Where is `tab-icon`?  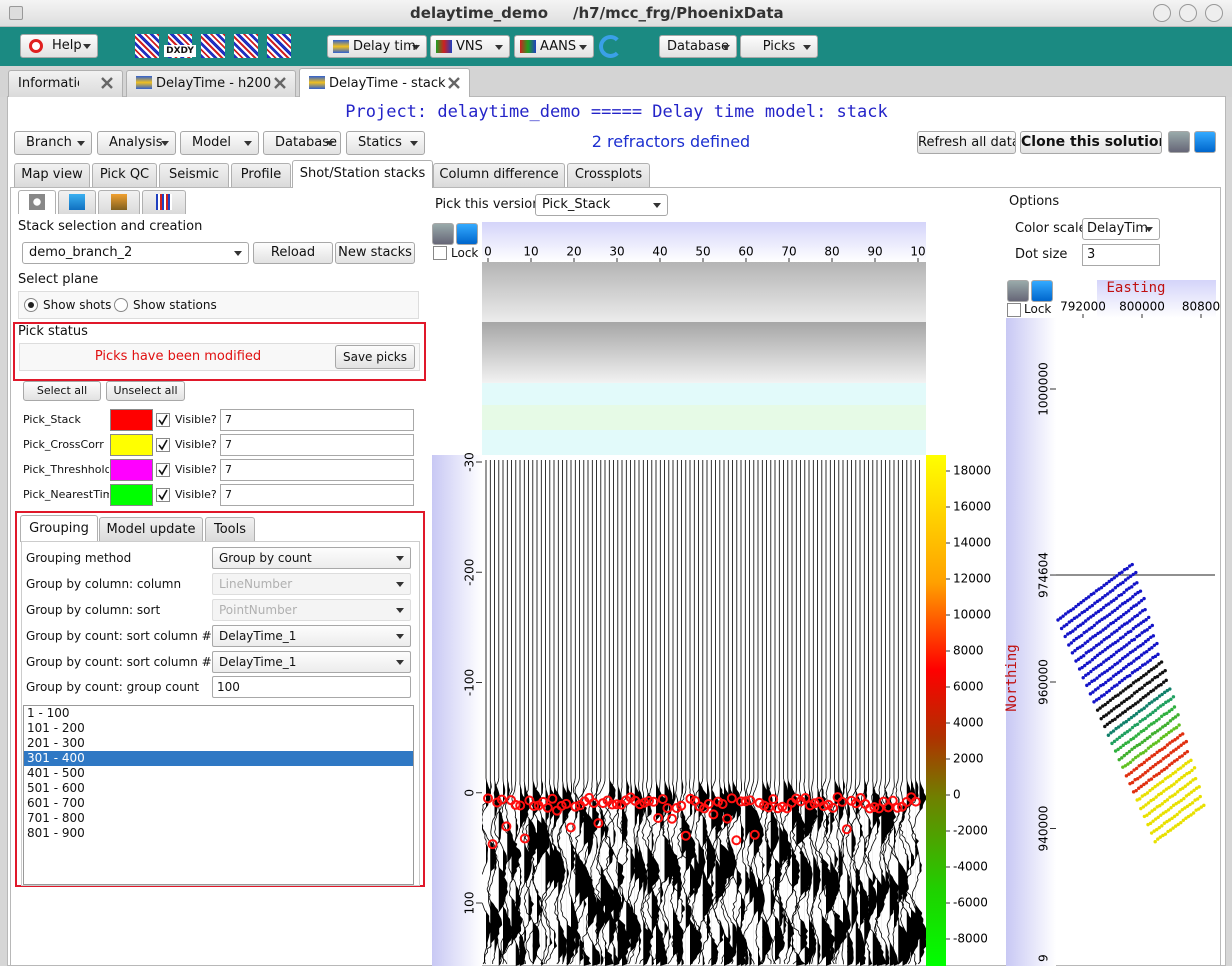 tab-icon is located at coordinates (144, 82).